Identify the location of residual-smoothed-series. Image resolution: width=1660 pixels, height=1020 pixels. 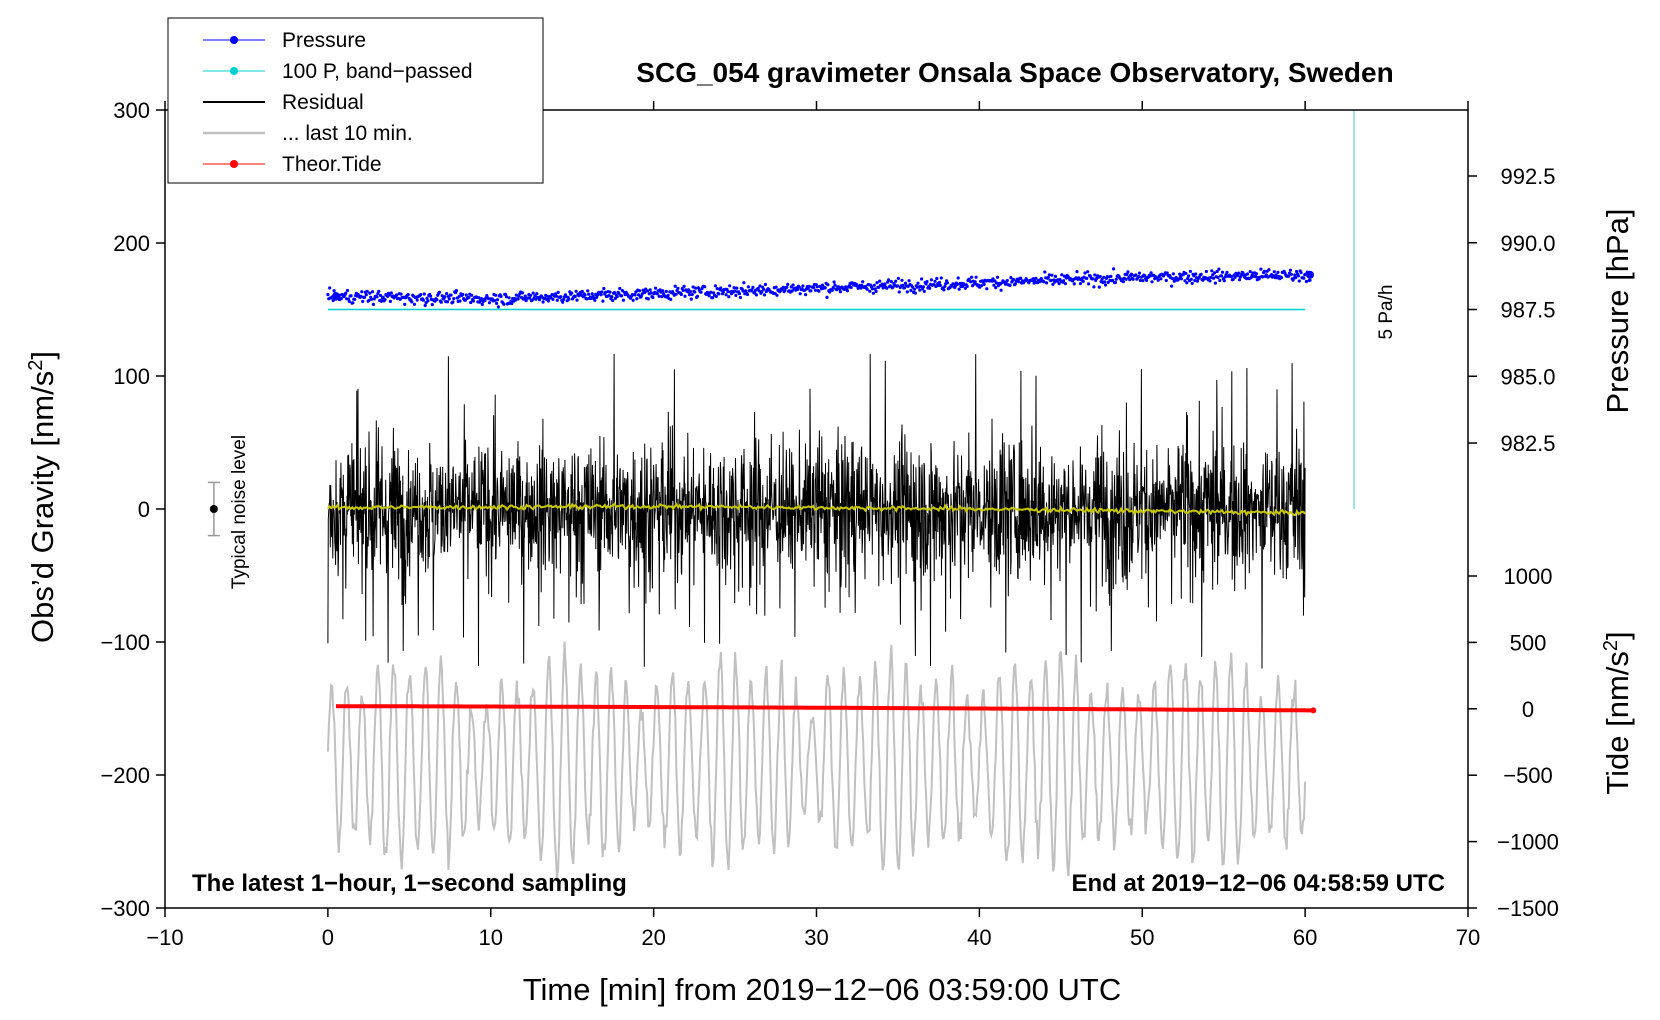
(816, 509).